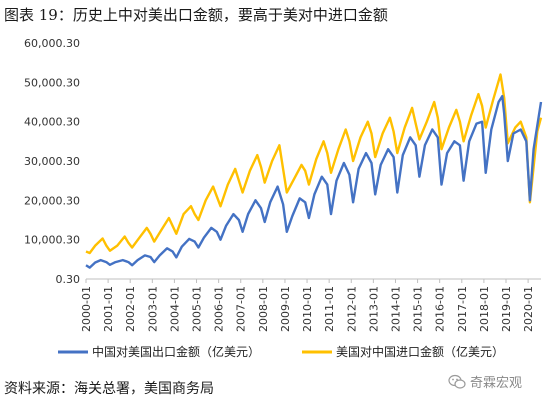 This screenshot has width=550, height=403. What do you see at coordinates (241, 309) in the screenshot?
I see `x-tick-label: 2007-01` at bounding box center [241, 309].